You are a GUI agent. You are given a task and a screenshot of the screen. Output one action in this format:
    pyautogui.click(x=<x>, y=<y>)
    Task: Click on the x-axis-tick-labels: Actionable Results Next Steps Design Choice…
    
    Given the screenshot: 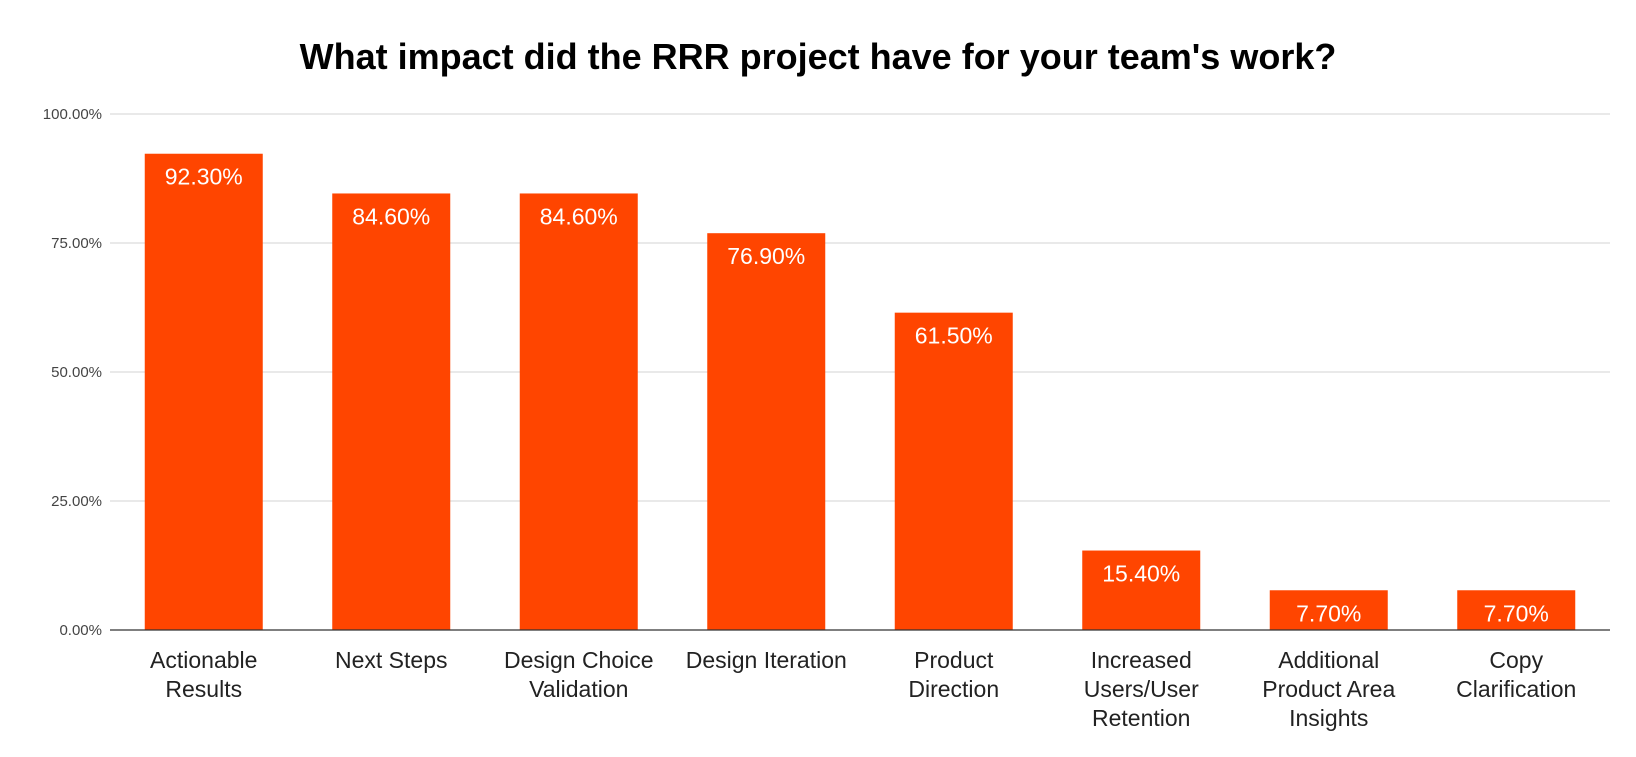 What is the action you would take?
    pyautogui.click(x=863, y=689)
    